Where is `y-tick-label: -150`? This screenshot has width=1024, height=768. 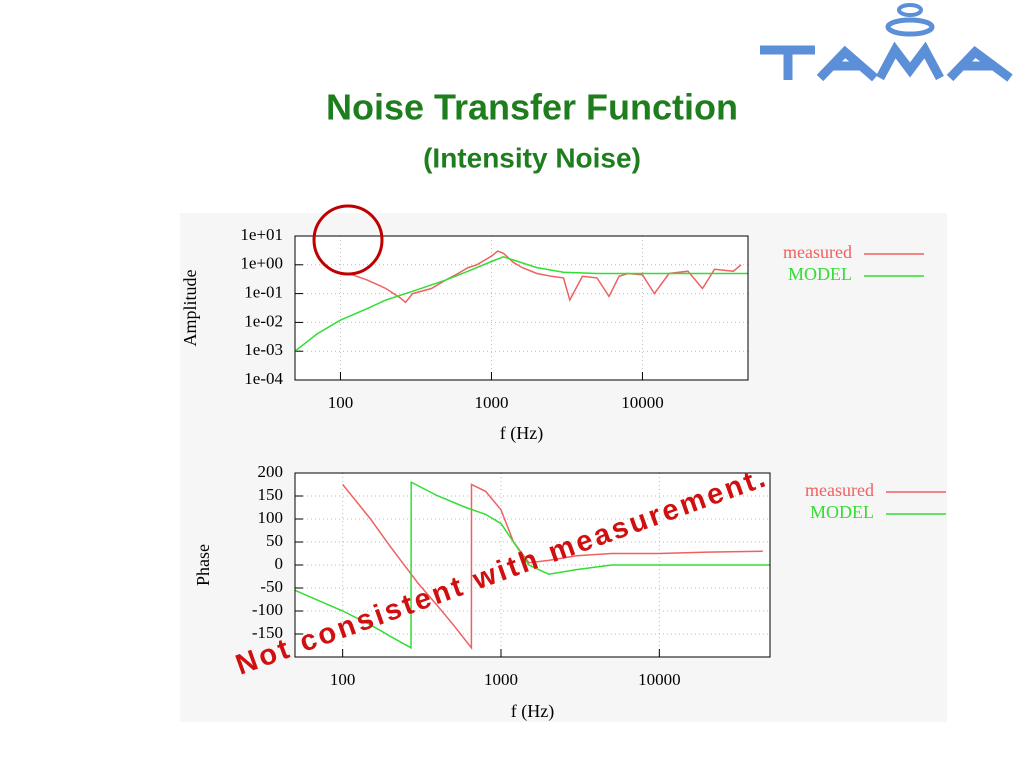
y-tick-label: -150 is located at coordinates (267, 632).